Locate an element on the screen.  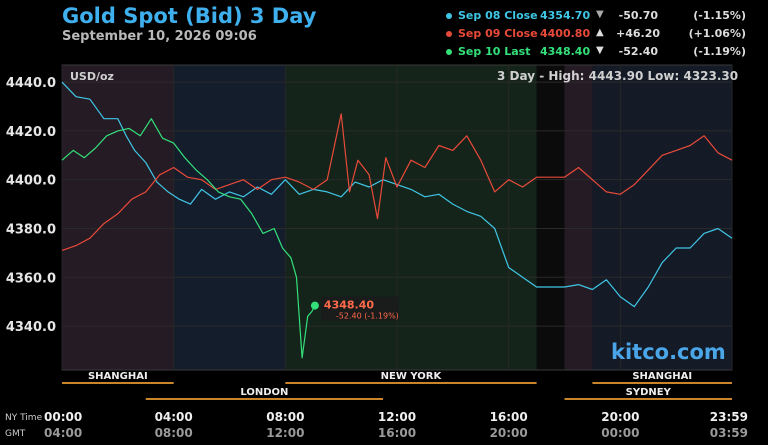
last-price-marker: 4348.40-52.40 (-1.19%) is located at coordinates (354, 308).